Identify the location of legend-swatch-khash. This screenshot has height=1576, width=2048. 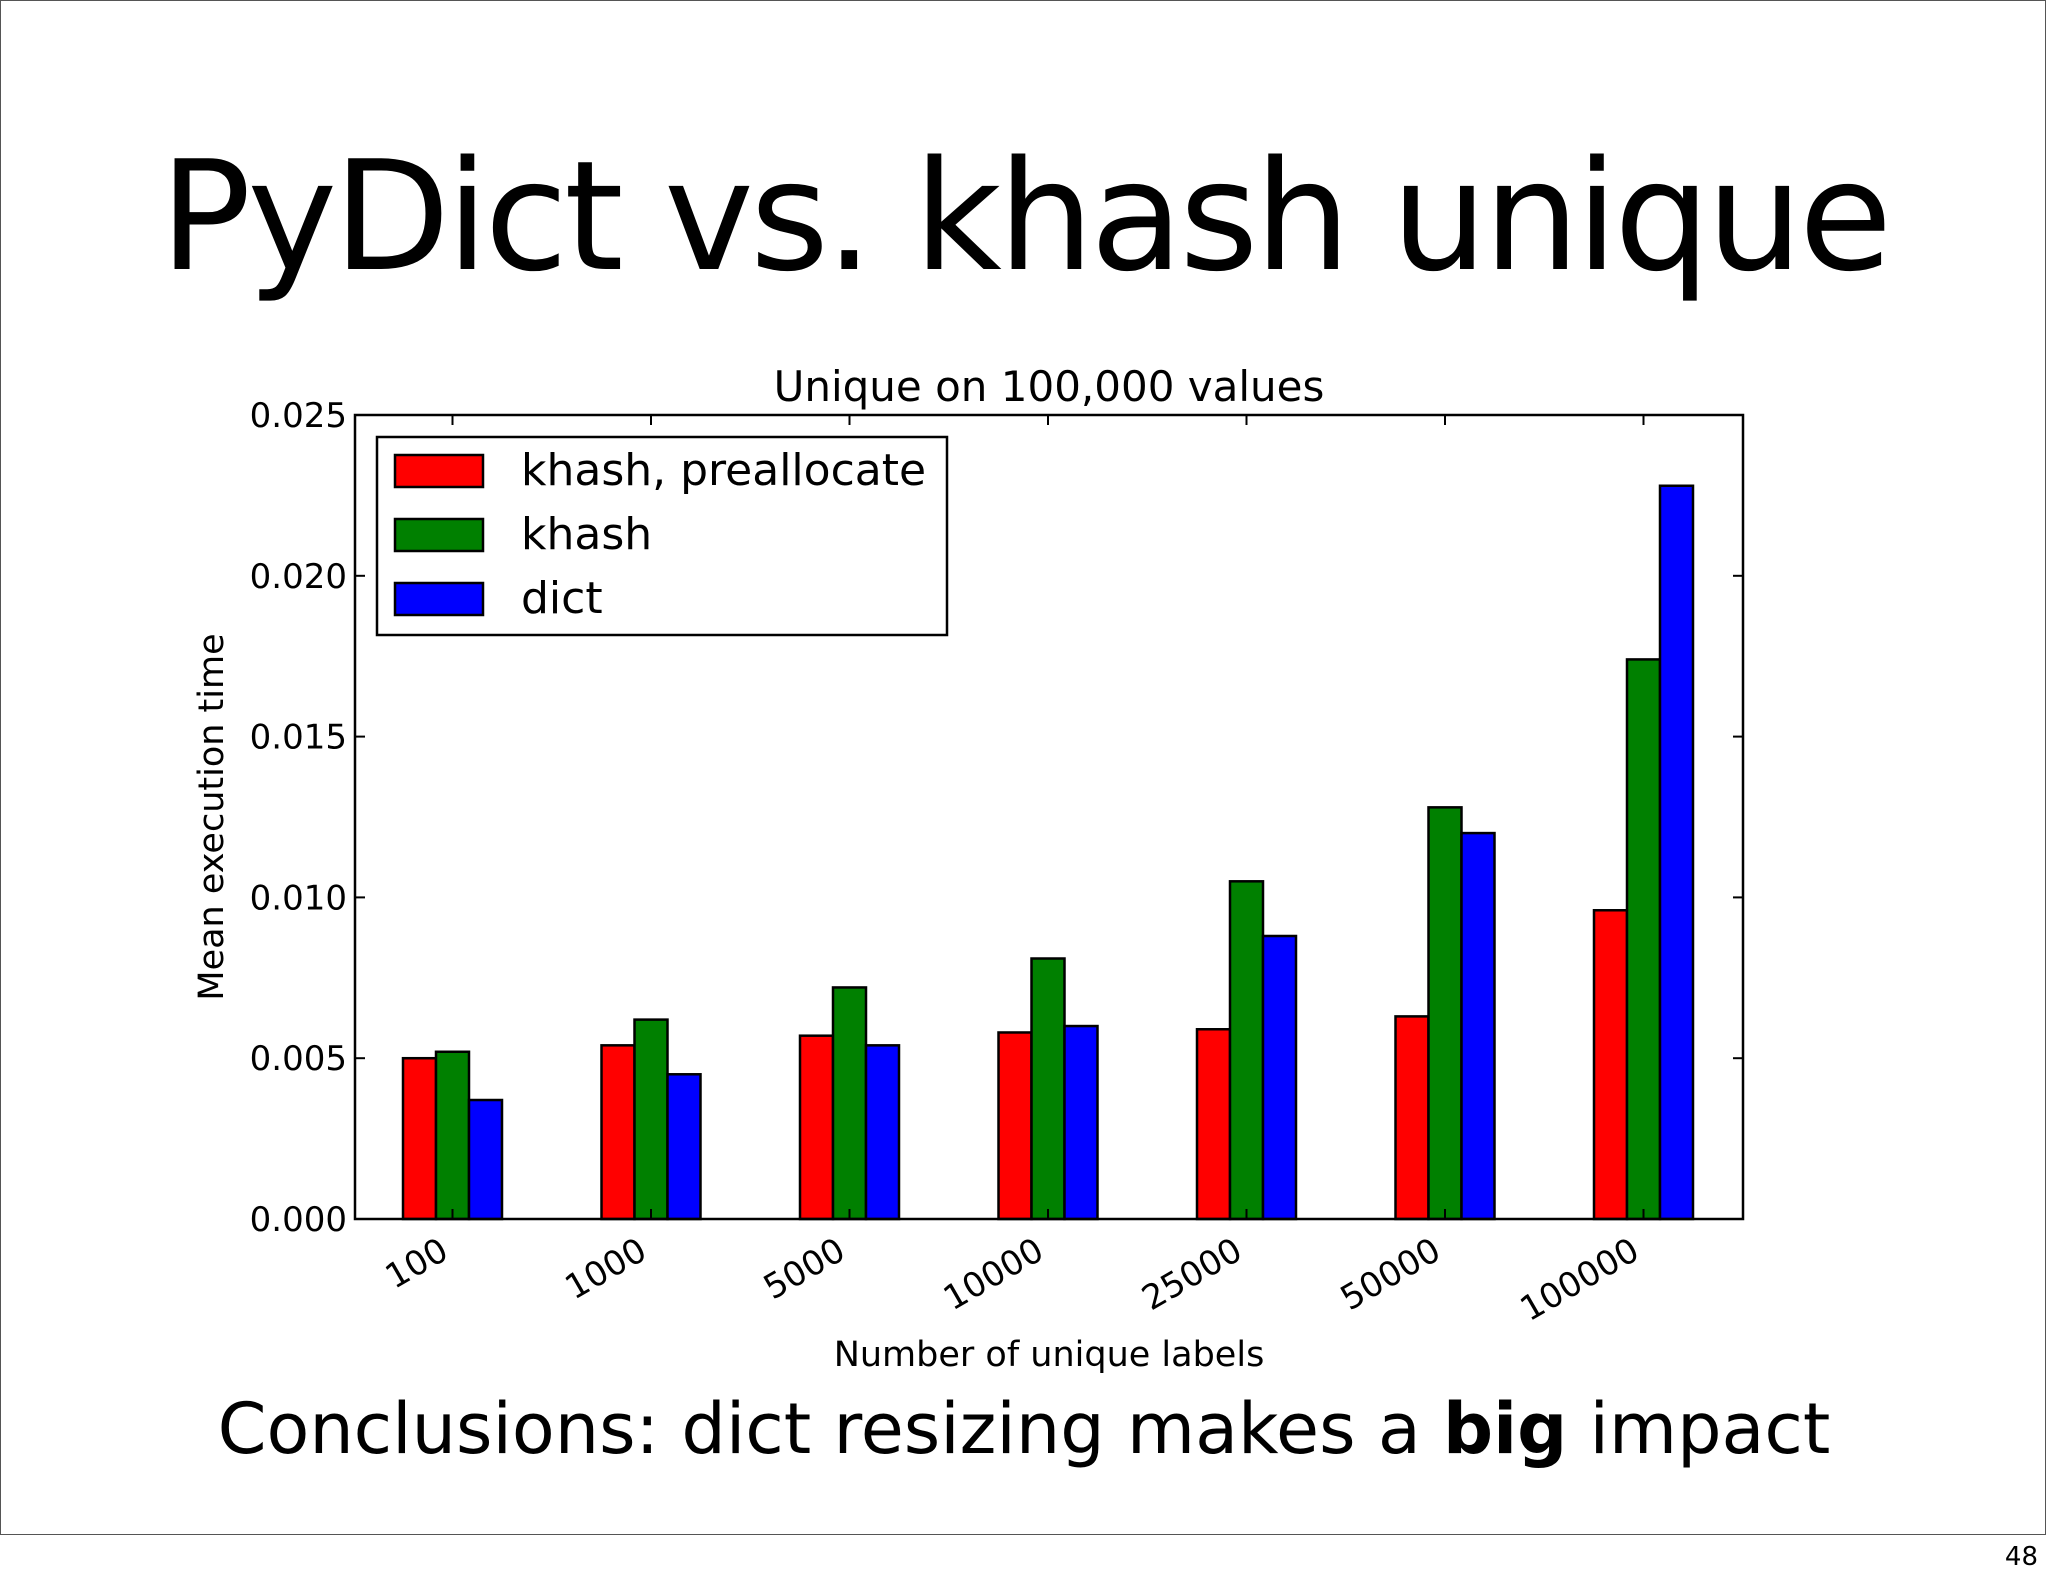
(439, 535).